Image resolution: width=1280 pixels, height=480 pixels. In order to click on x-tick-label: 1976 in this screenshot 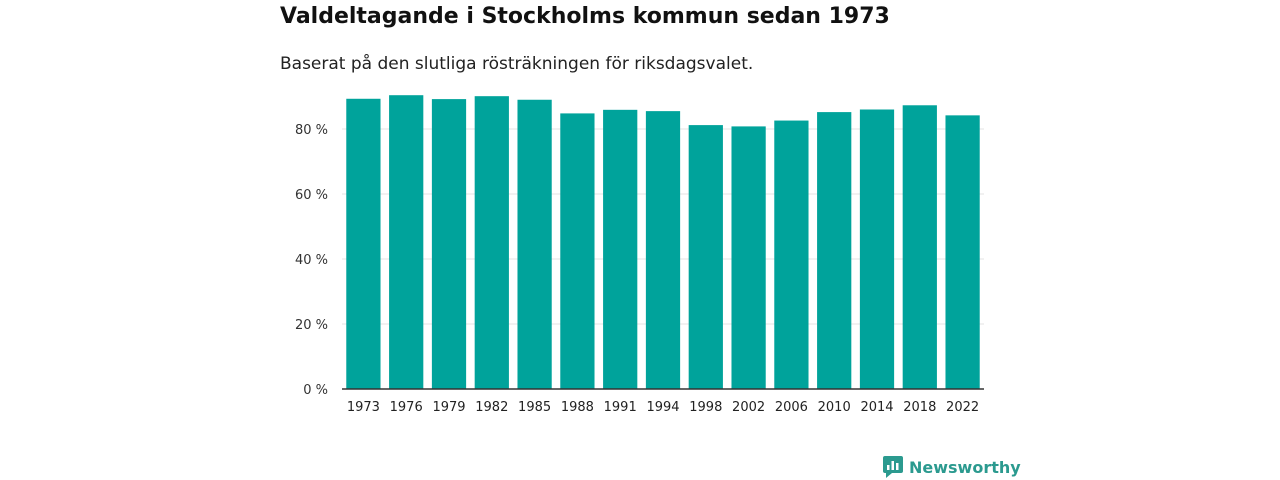, I will do `click(406, 407)`.